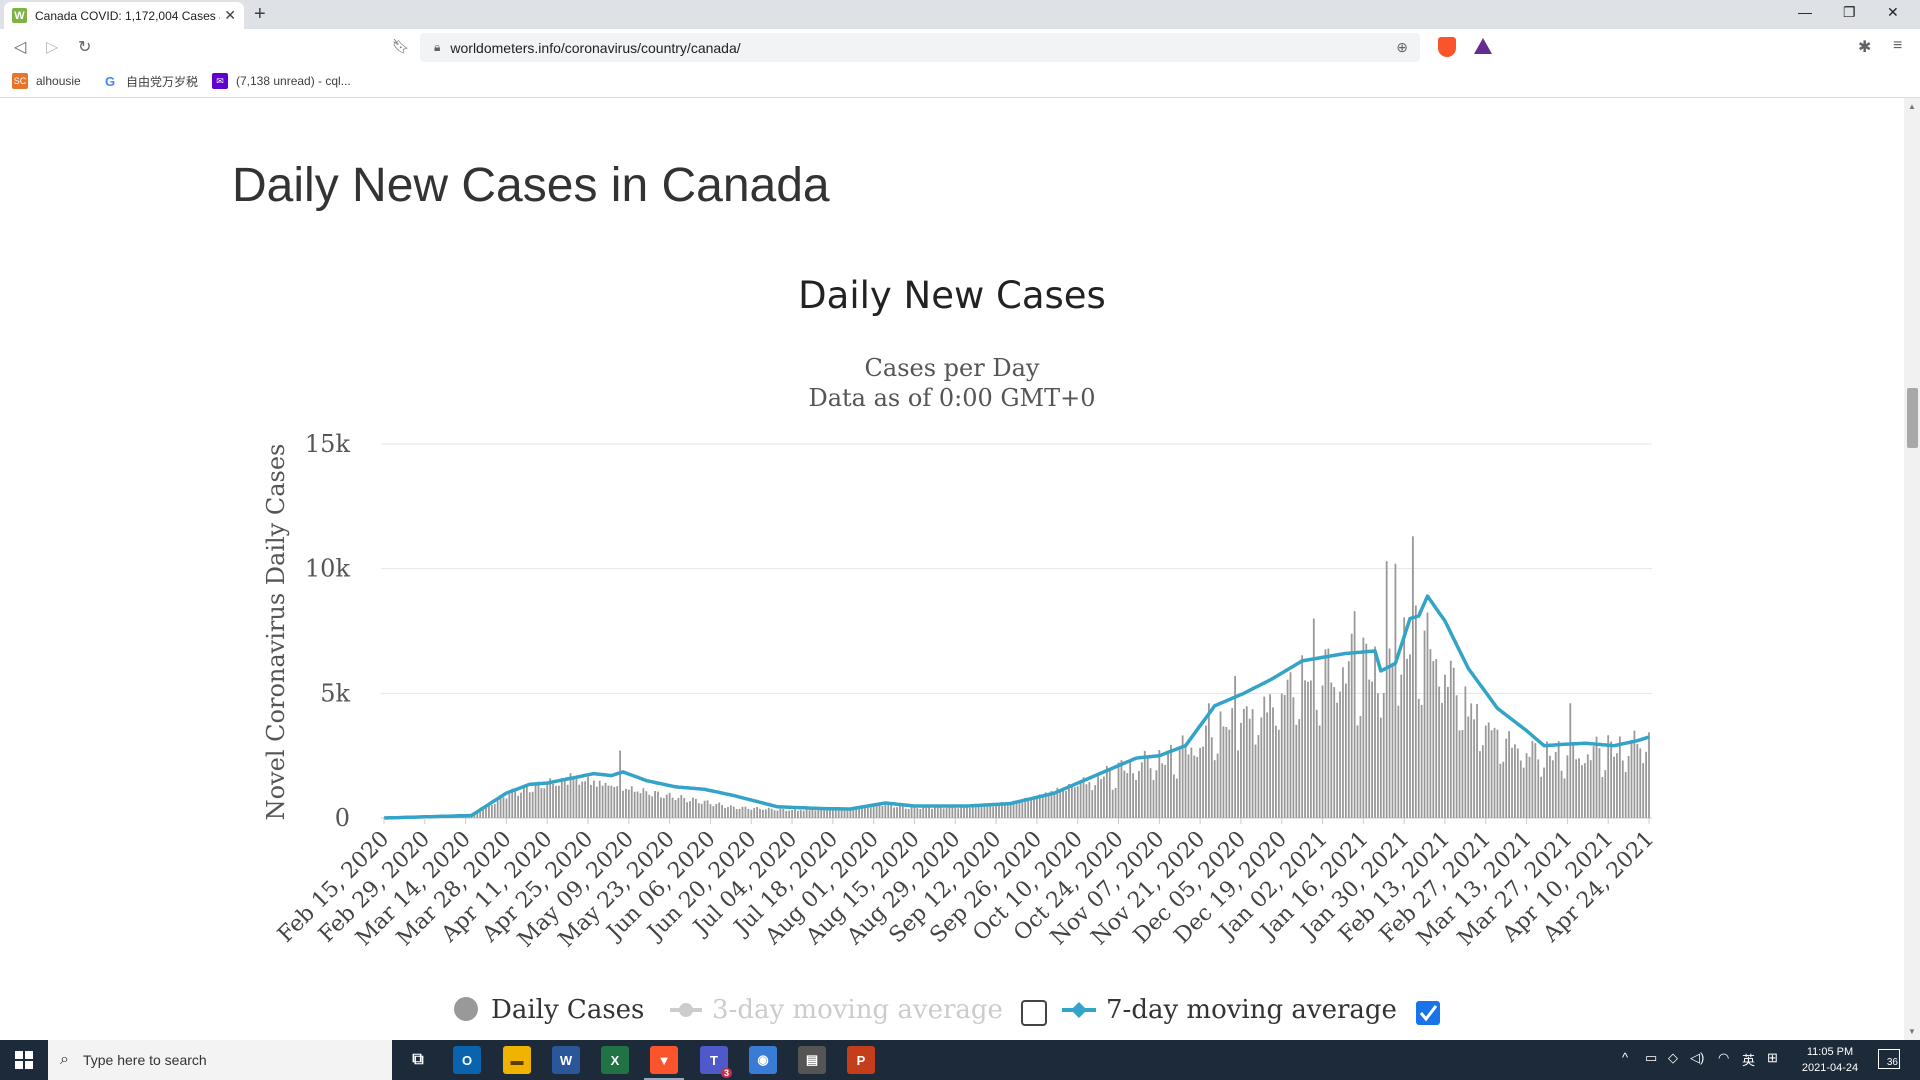 The image size is (1920, 1080). What do you see at coordinates (1673, 1057) in the screenshot?
I see `dropbox-icon: ◇` at bounding box center [1673, 1057].